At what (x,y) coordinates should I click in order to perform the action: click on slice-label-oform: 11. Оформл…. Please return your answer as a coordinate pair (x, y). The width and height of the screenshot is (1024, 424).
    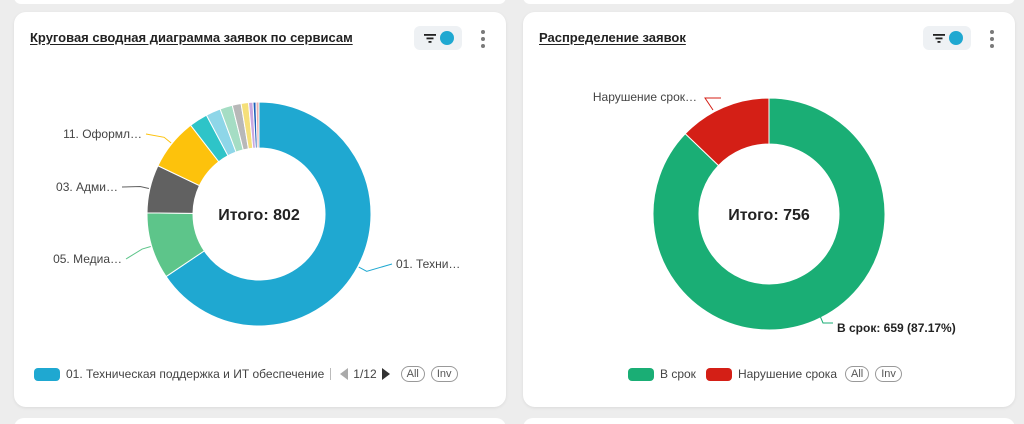
    Looking at the image, I should click on (102, 134).